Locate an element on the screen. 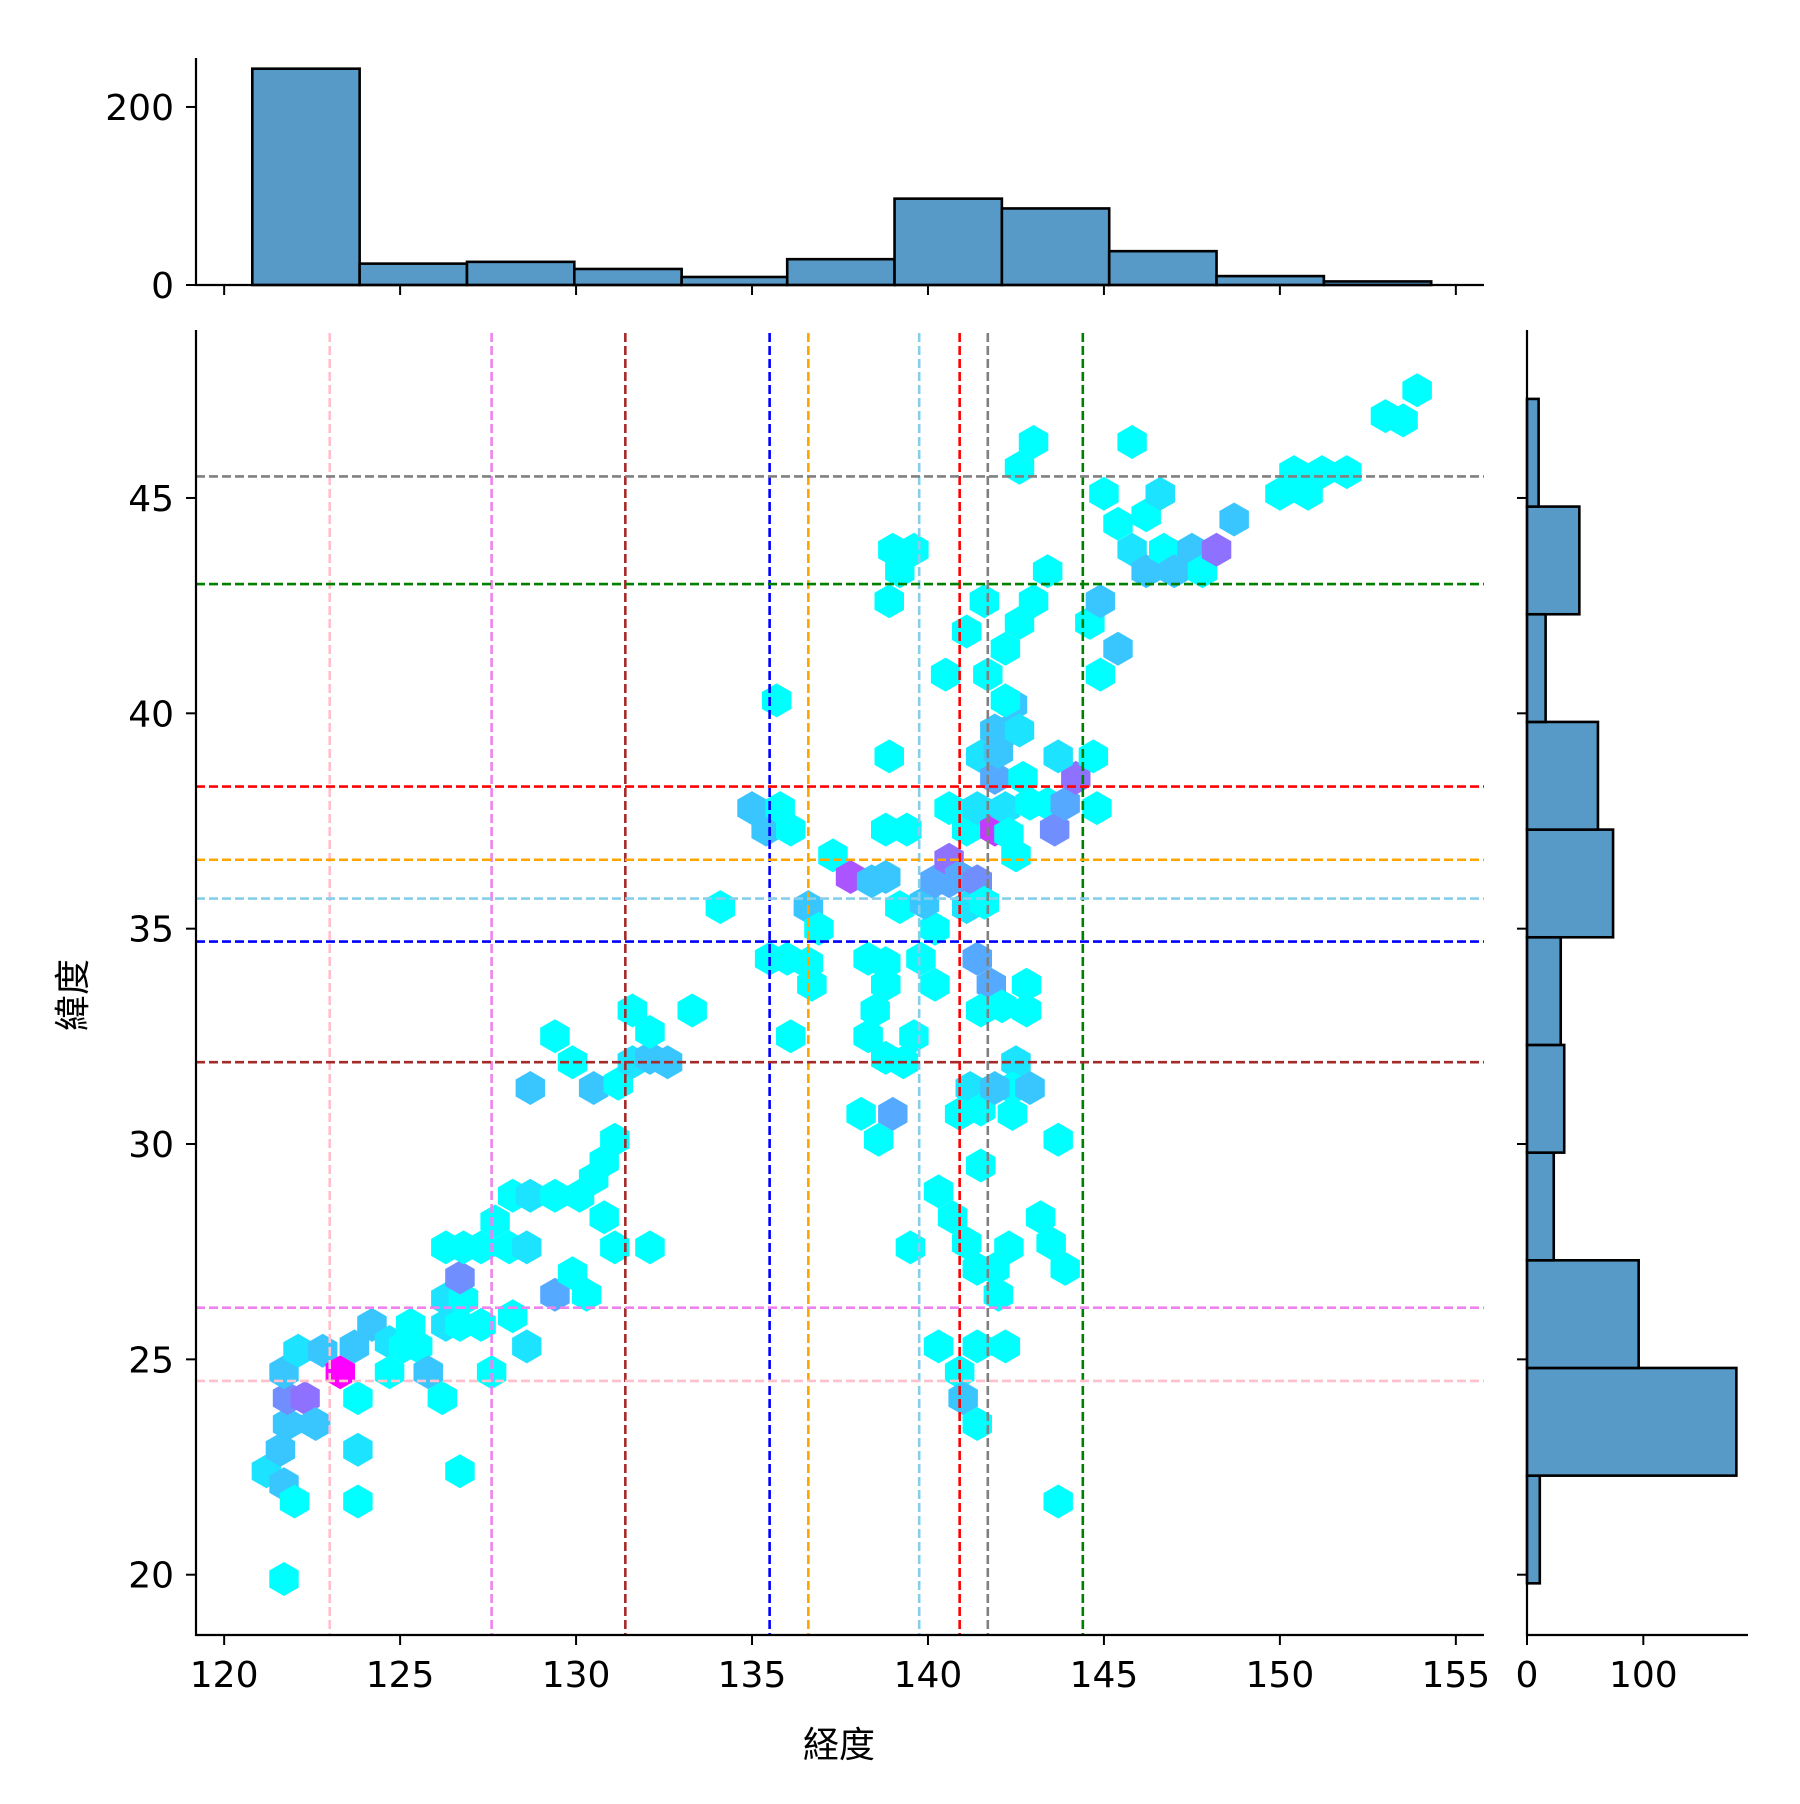  x-axis-label: 経度 is located at coordinates (839, 1745).